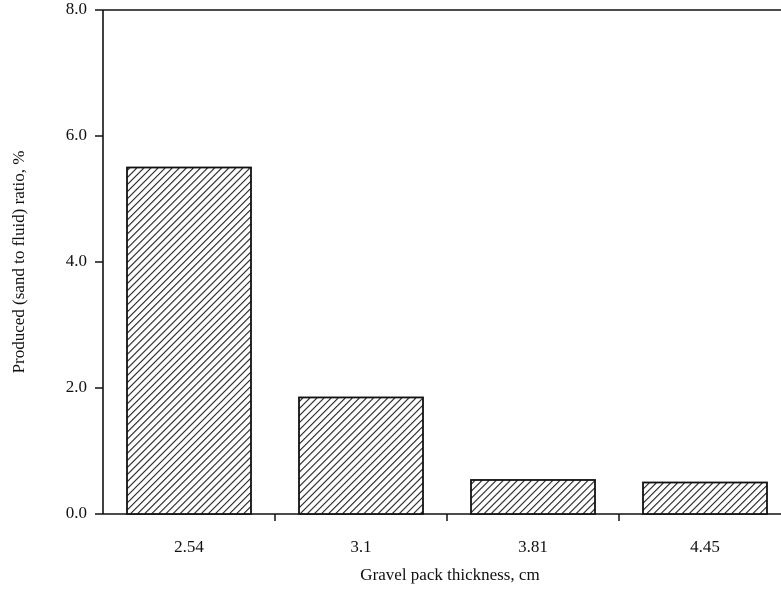 The height and width of the screenshot is (590, 781). I want to click on x-tick-label: 3.1, so click(360, 546).